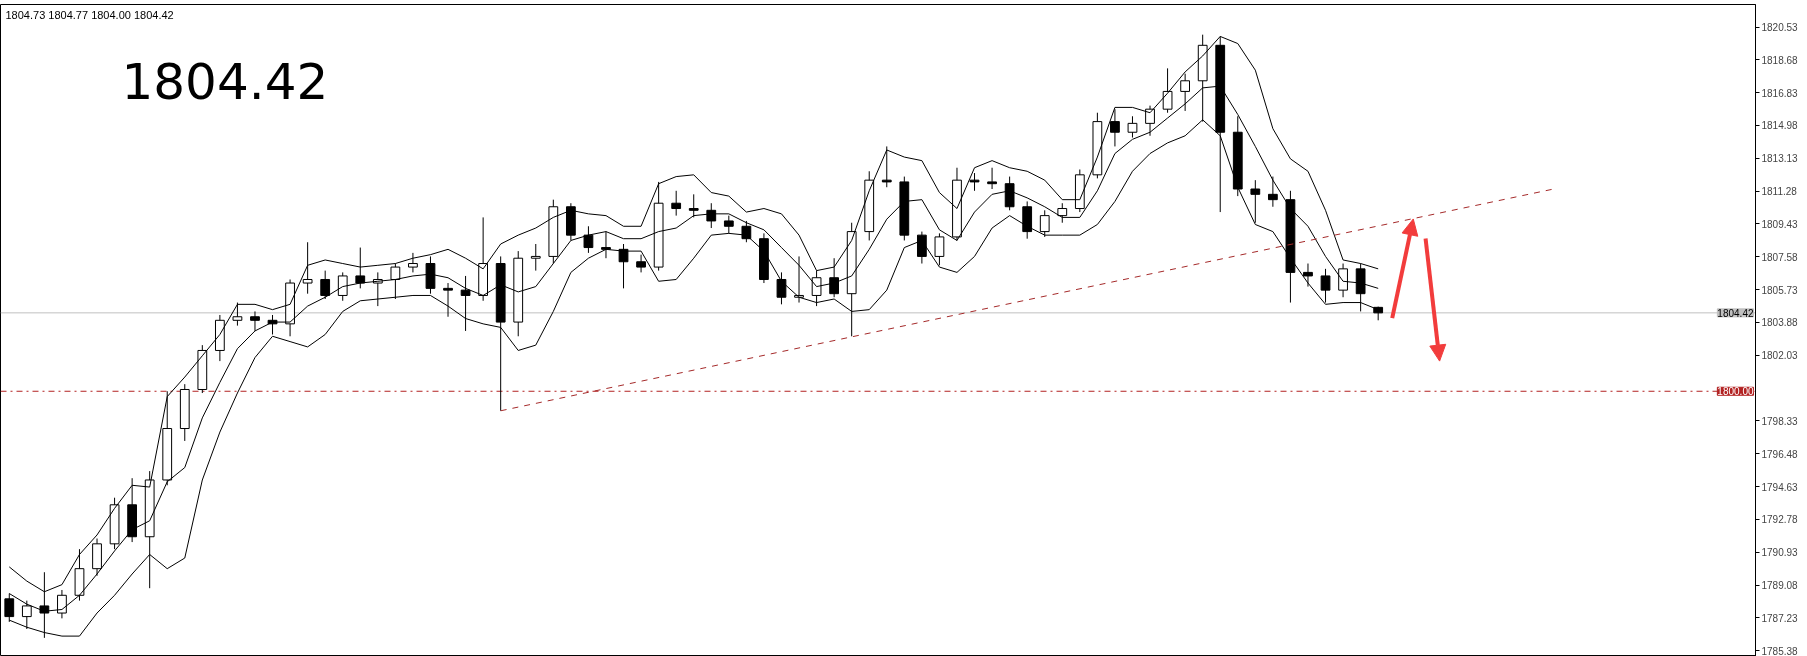  What do you see at coordinates (1780, 159) in the screenshot?
I see `y-tick-label: 1813.13` at bounding box center [1780, 159].